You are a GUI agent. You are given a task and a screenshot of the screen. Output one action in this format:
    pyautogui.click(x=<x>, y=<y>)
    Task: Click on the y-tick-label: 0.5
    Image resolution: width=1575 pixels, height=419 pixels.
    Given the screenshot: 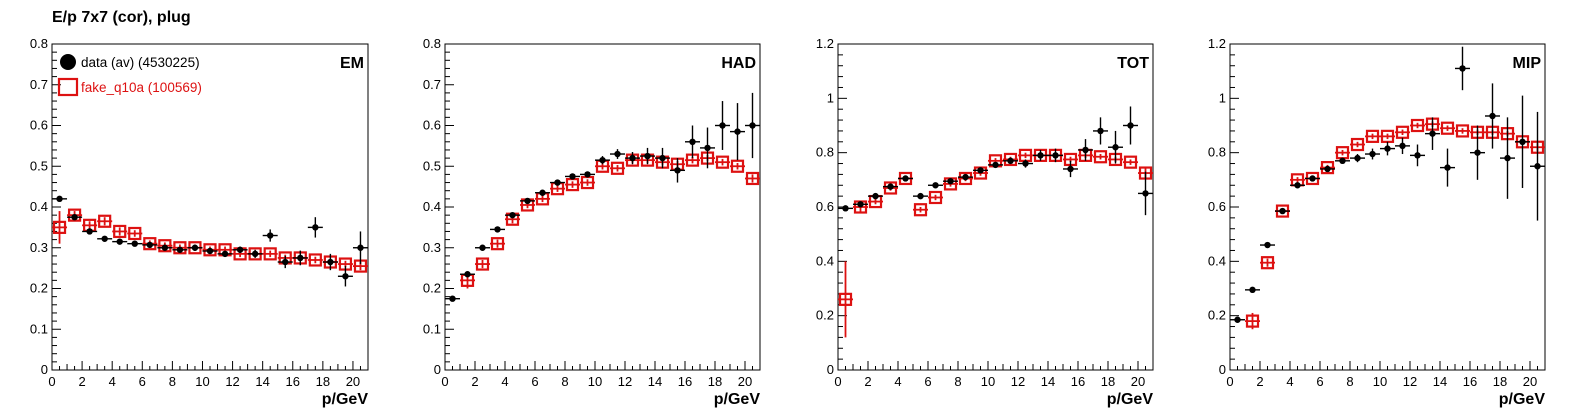 What is the action you would take?
    pyautogui.click(x=432, y=165)
    